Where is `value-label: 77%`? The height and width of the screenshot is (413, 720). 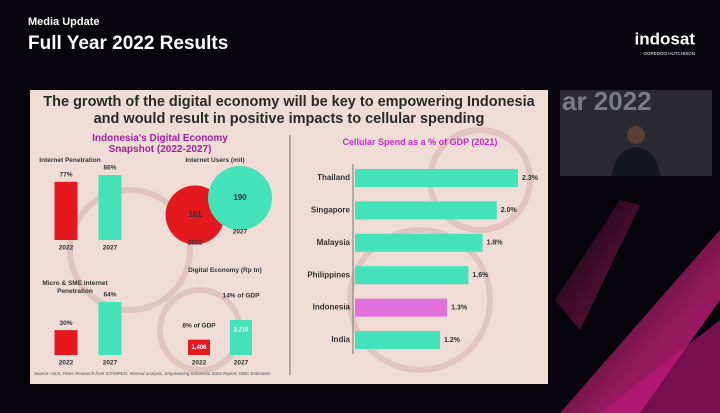
value-label: 77% is located at coordinates (65, 175).